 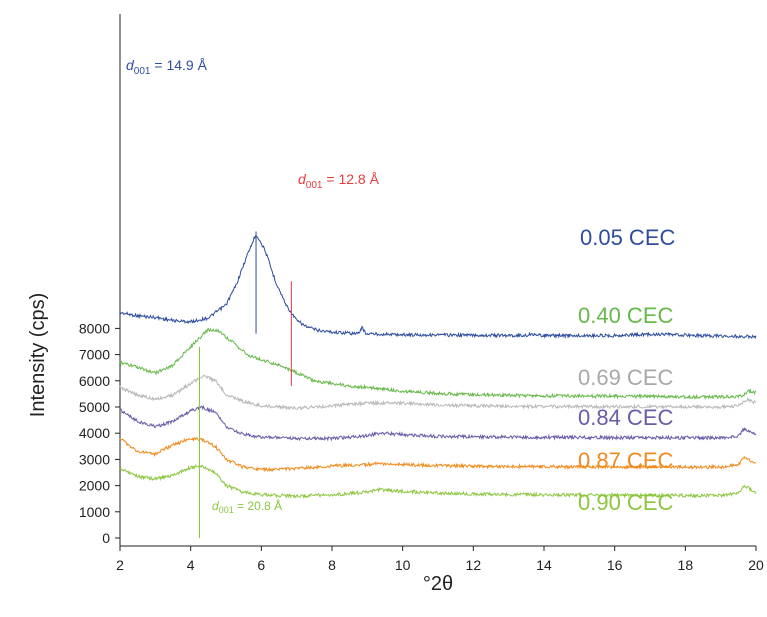 I want to click on y-tick-label: 4000, so click(x=94, y=433).